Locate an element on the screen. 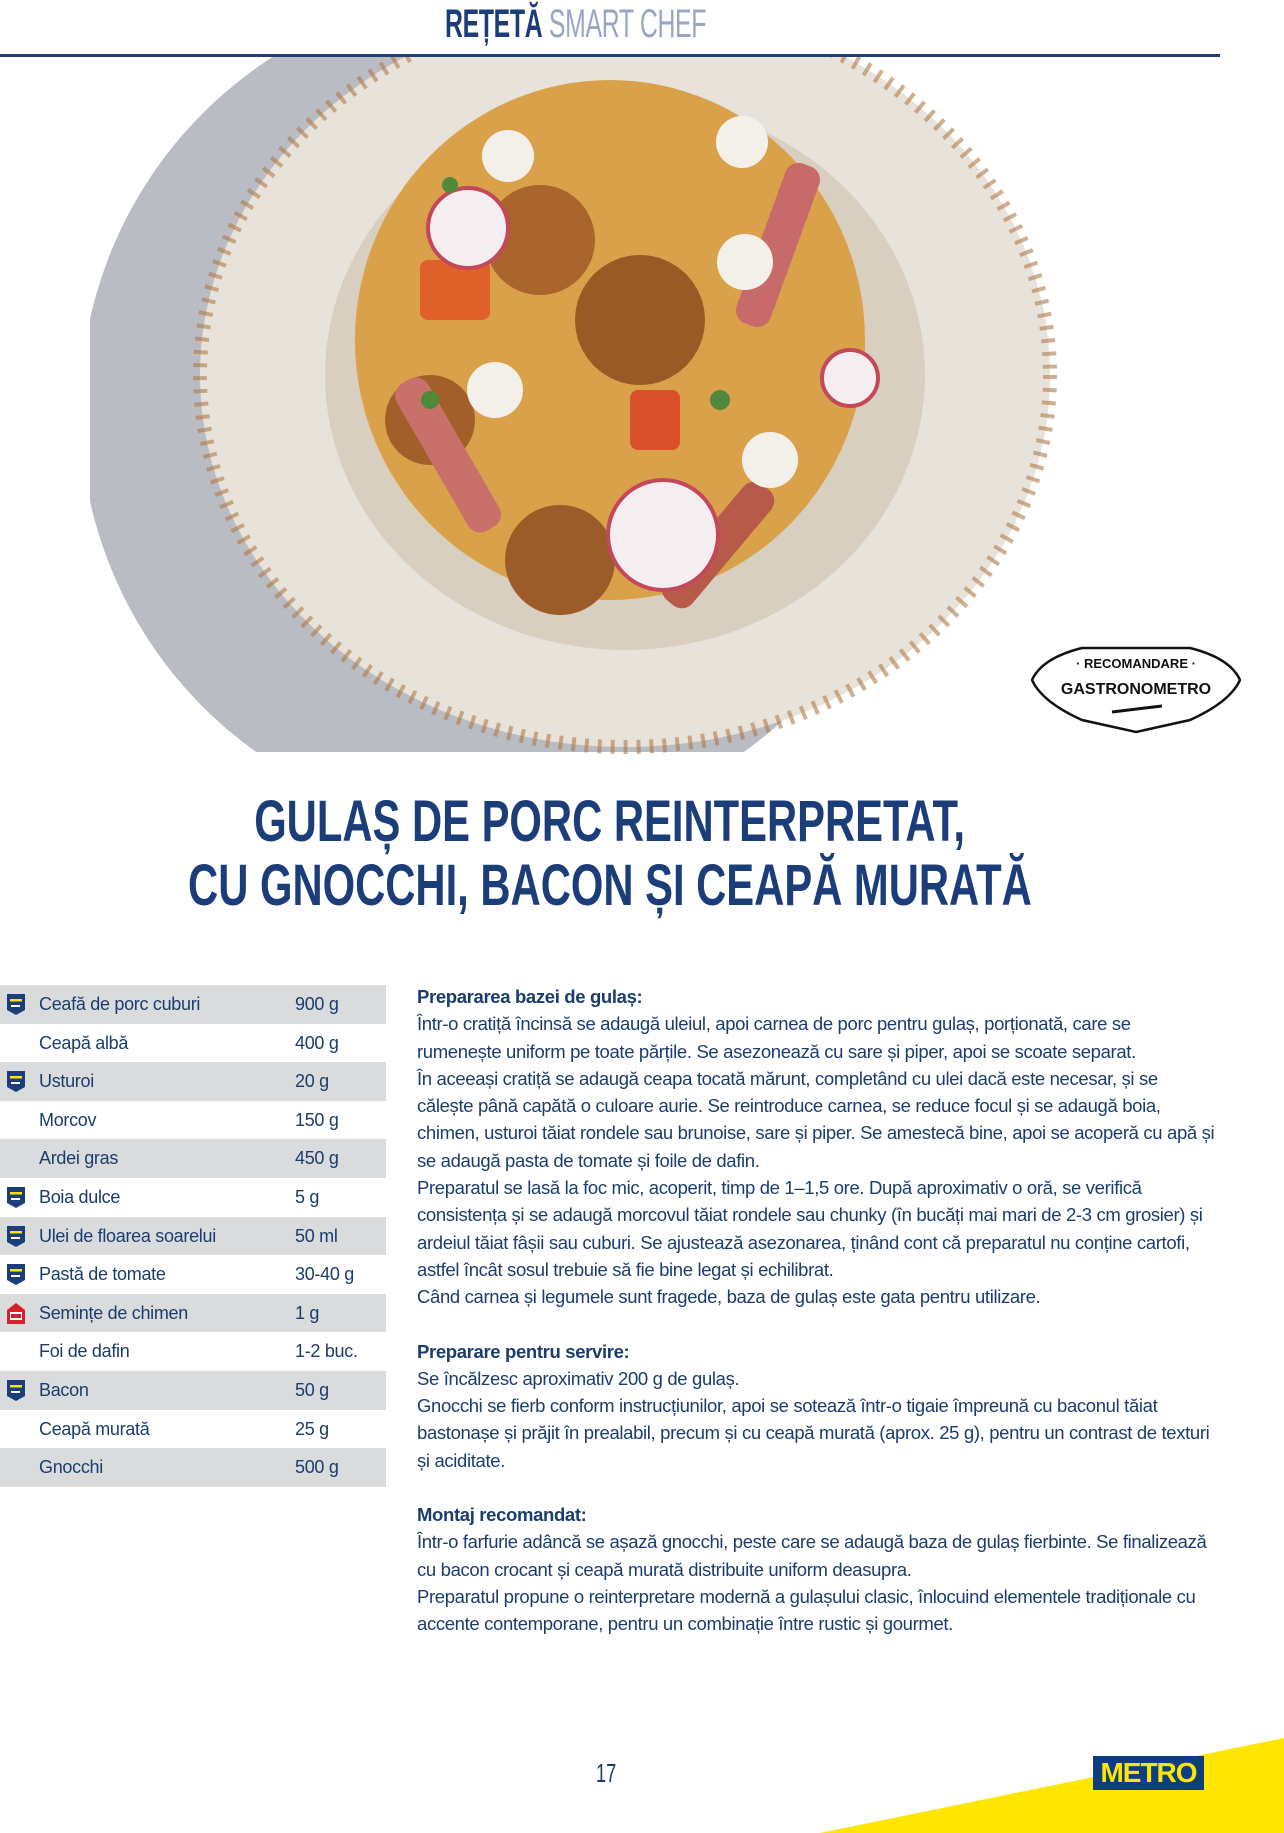  ingredient-quantity: 25 g is located at coordinates (312, 1428).